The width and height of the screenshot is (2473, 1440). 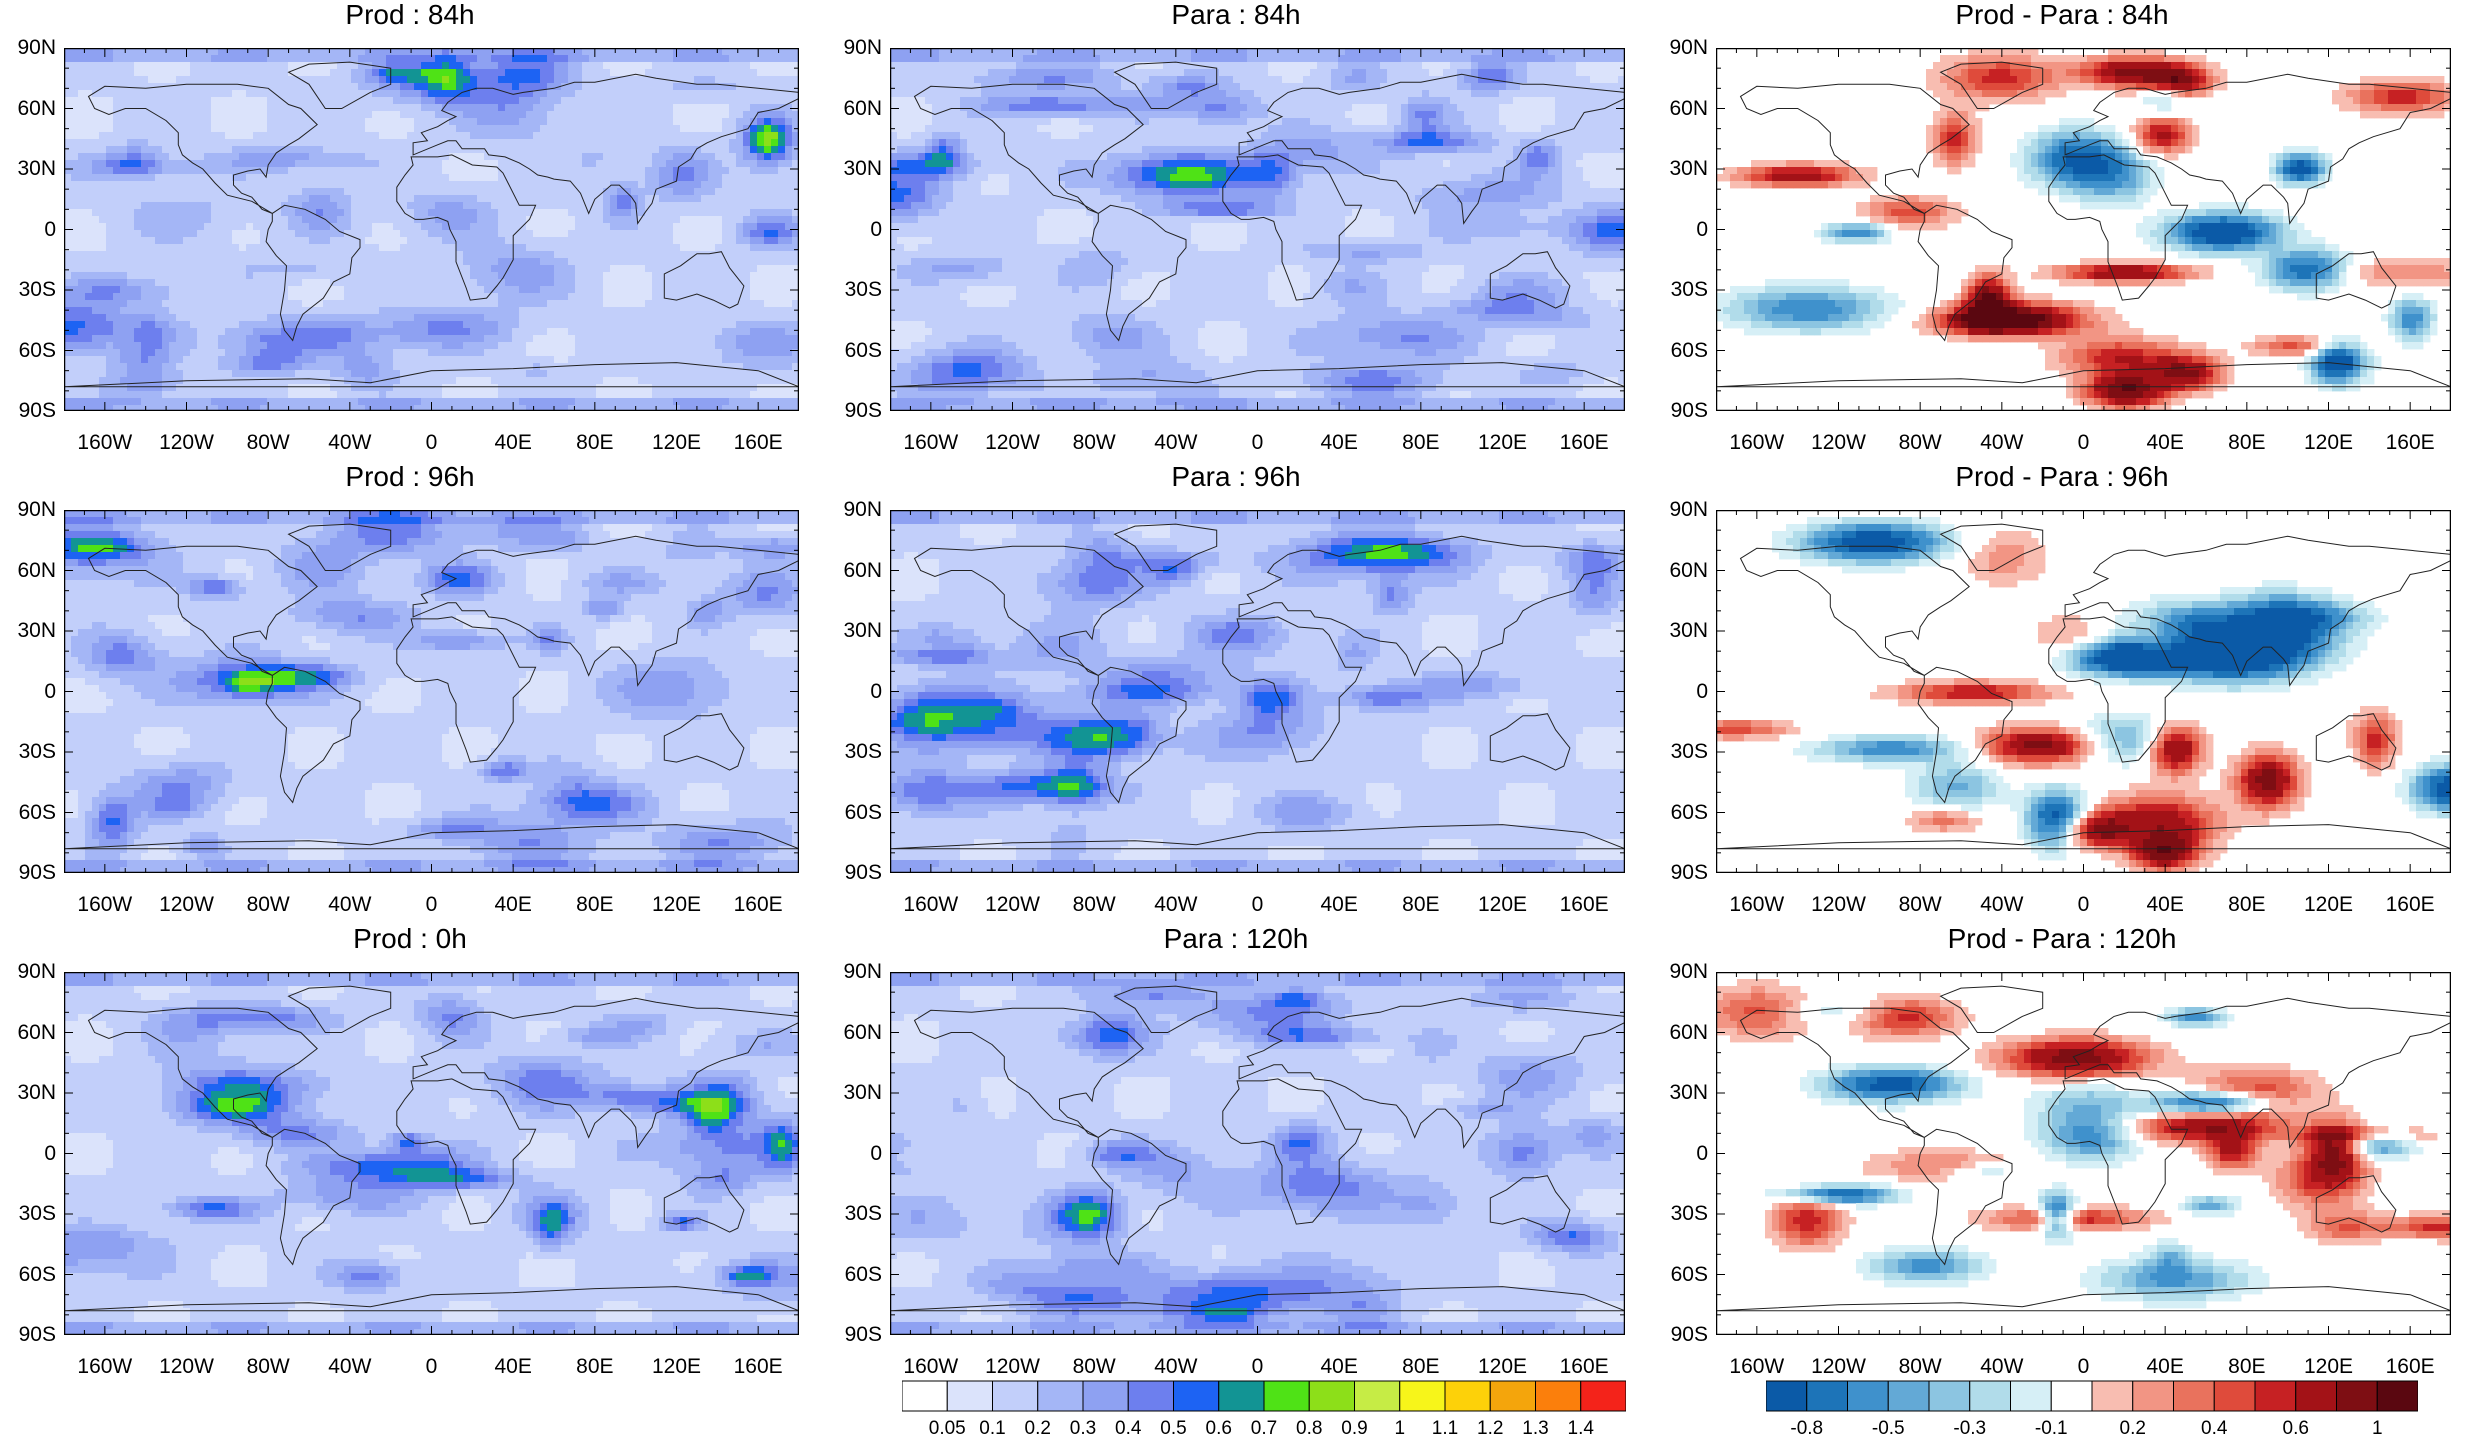 I want to click on panel-title: Prod - Para : 120h, so click(x=2062, y=939).